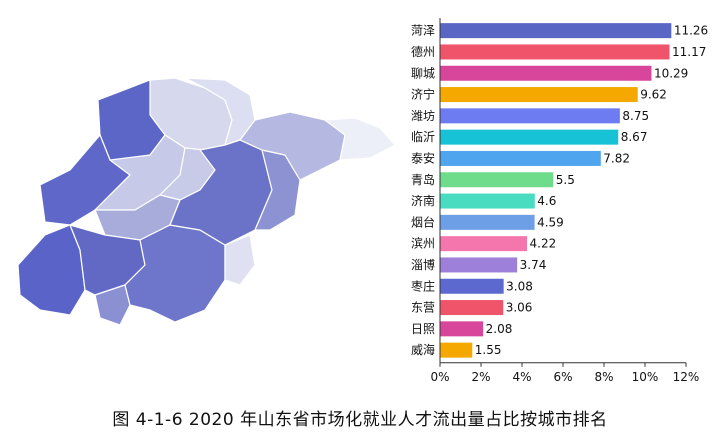 The width and height of the screenshot is (720, 445). What do you see at coordinates (423, 31) in the screenshot?
I see `category-label-0: 菏泽` at bounding box center [423, 31].